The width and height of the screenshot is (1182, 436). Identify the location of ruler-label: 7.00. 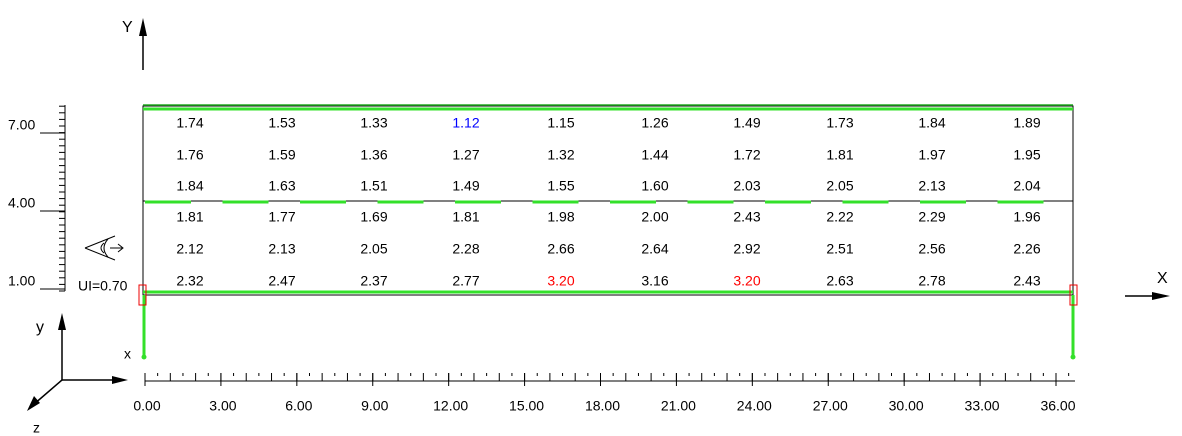
(21, 125).